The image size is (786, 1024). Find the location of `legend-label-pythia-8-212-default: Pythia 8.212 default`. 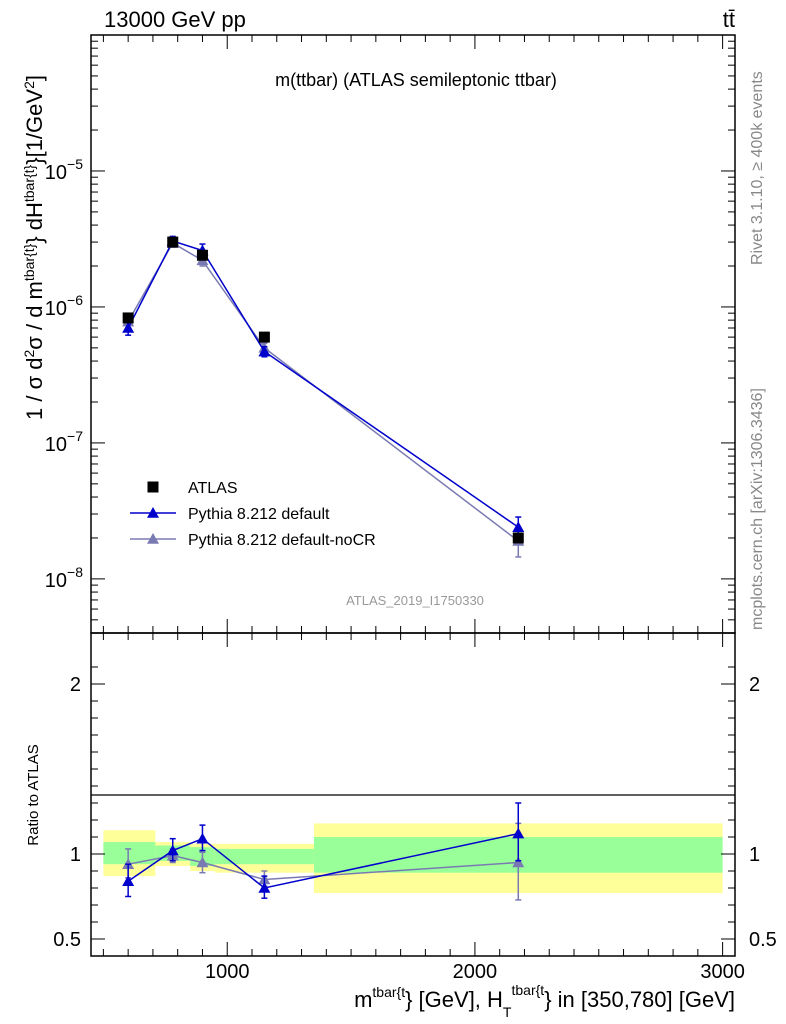

legend-label-pythia-8-212-default: Pythia 8.212 default is located at coordinates (259, 514).